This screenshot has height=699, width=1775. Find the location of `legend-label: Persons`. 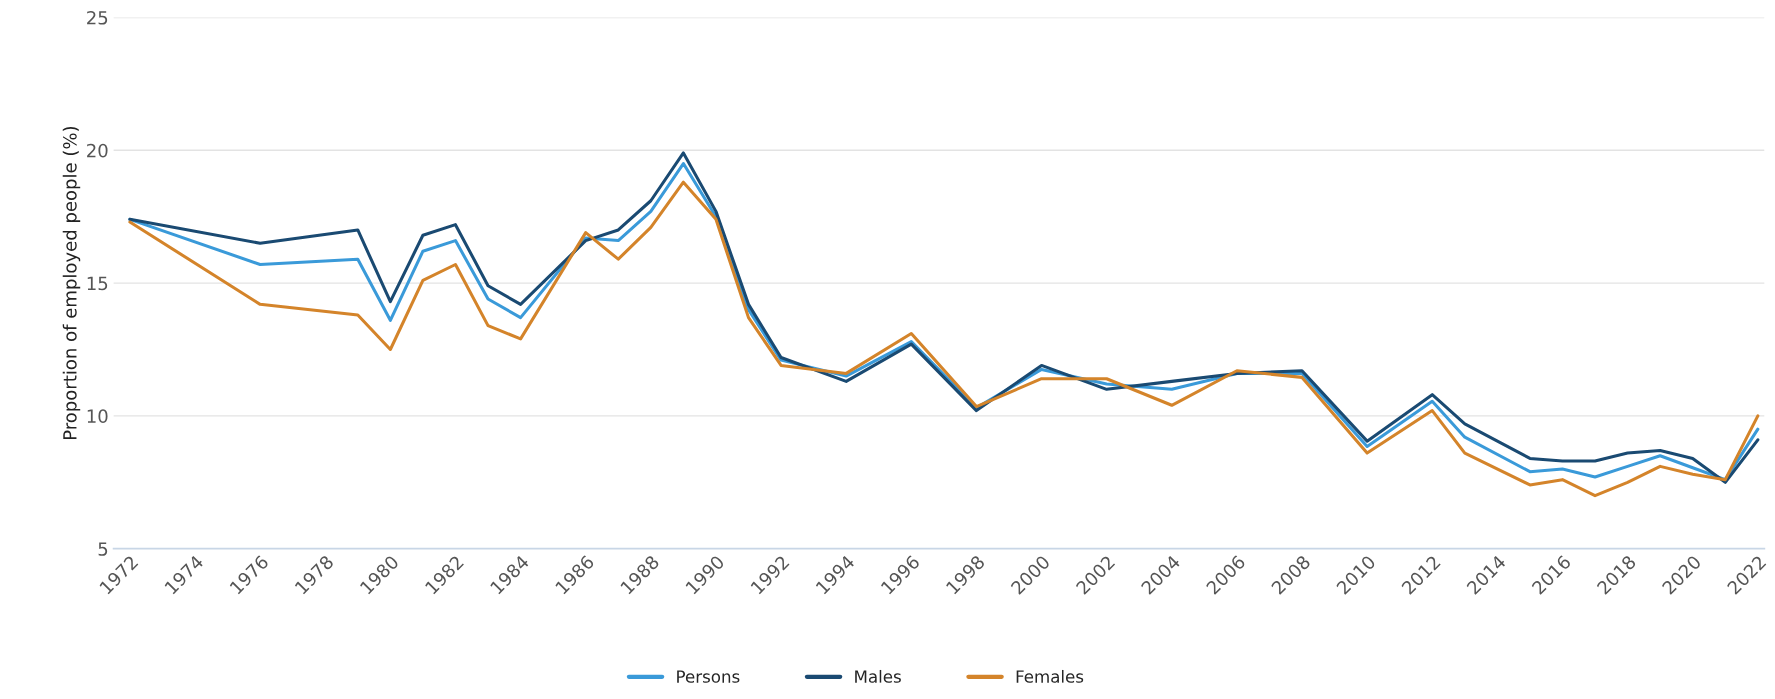

legend-label: Persons is located at coordinates (708, 676).